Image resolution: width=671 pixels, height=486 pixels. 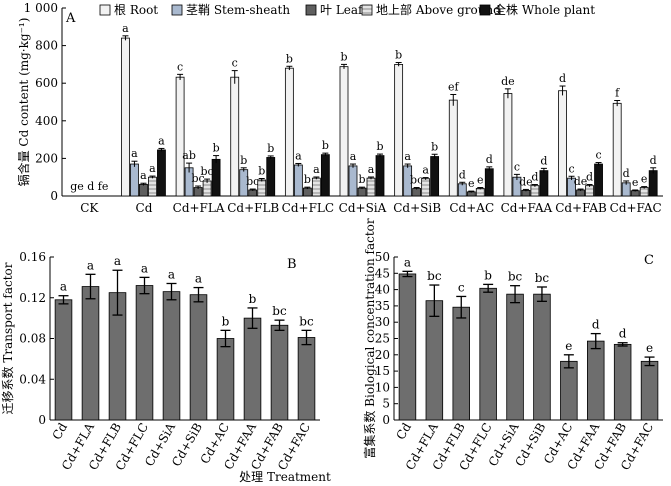 I want to click on x-tick-label: Cd+FAB, so click(x=581, y=208).